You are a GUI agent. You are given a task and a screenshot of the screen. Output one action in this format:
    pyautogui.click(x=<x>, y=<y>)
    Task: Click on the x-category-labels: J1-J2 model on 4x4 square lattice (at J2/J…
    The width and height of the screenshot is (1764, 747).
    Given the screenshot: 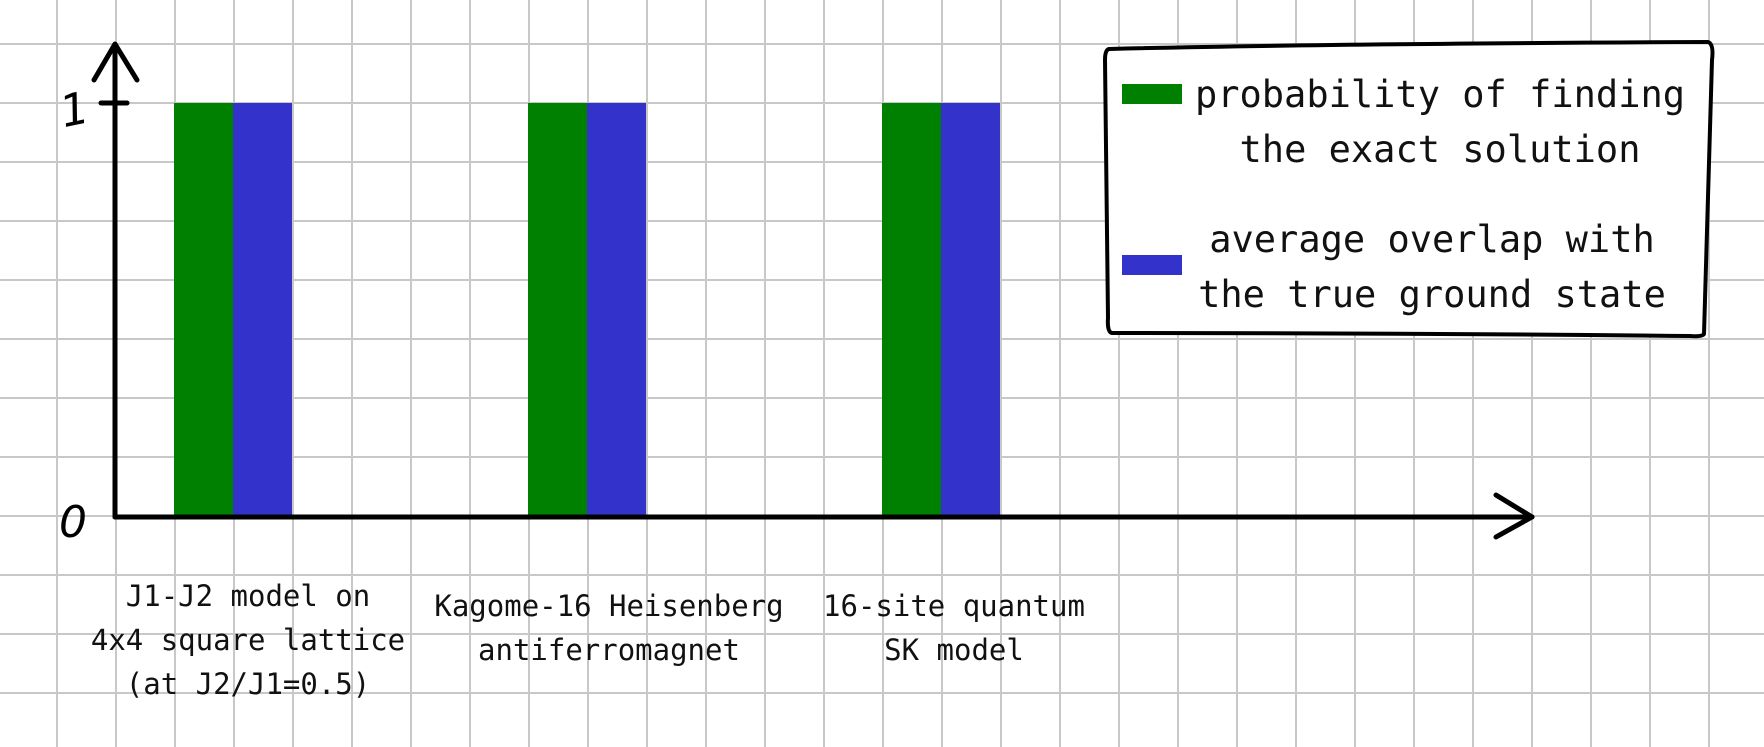 What is the action you would take?
    pyautogui.click(x=588, y=640)
    